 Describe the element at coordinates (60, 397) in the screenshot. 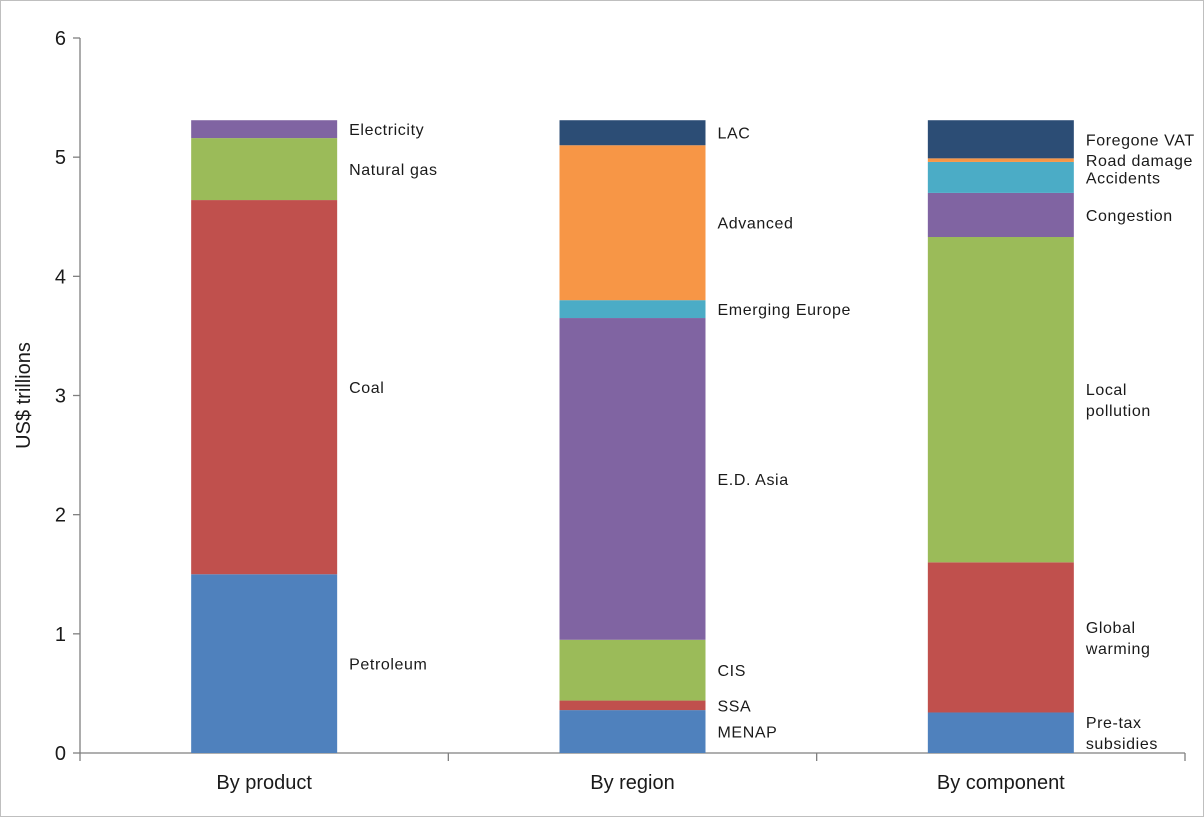

I see `y-tick-label: 3` at that location.